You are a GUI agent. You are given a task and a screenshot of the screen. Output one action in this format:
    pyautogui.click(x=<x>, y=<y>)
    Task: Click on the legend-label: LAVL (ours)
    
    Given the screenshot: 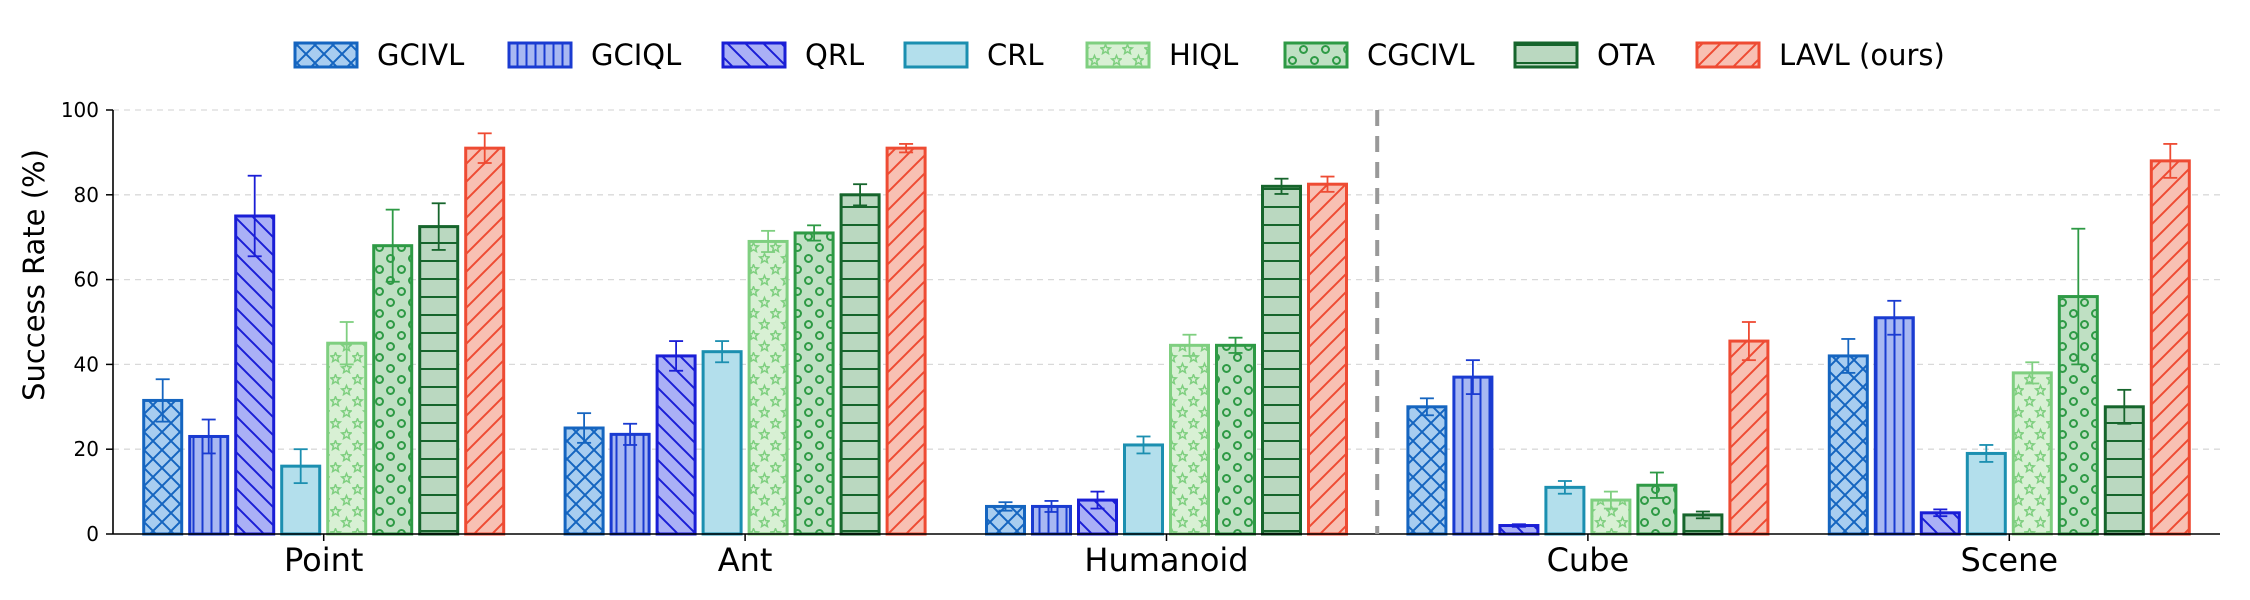 What is the action you would take?
    pyautogui.click(x=1862, y=55)
    